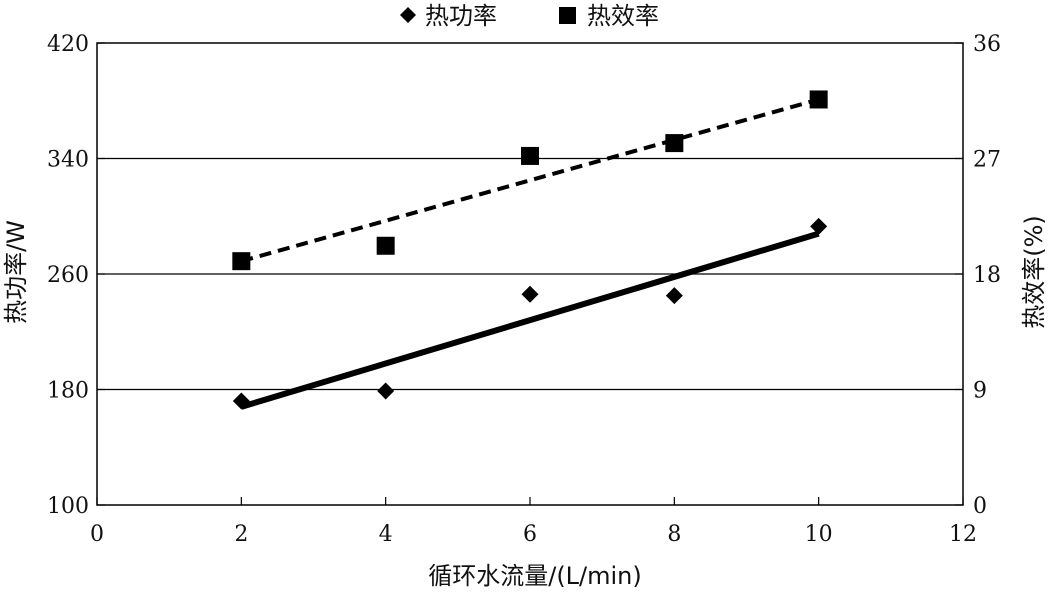 The image size is (1053, 595). What do you see at coordinates (68, 275) in the screenshot?
I see `y-left-tick-label: 260` at bounding box center [68, 275].